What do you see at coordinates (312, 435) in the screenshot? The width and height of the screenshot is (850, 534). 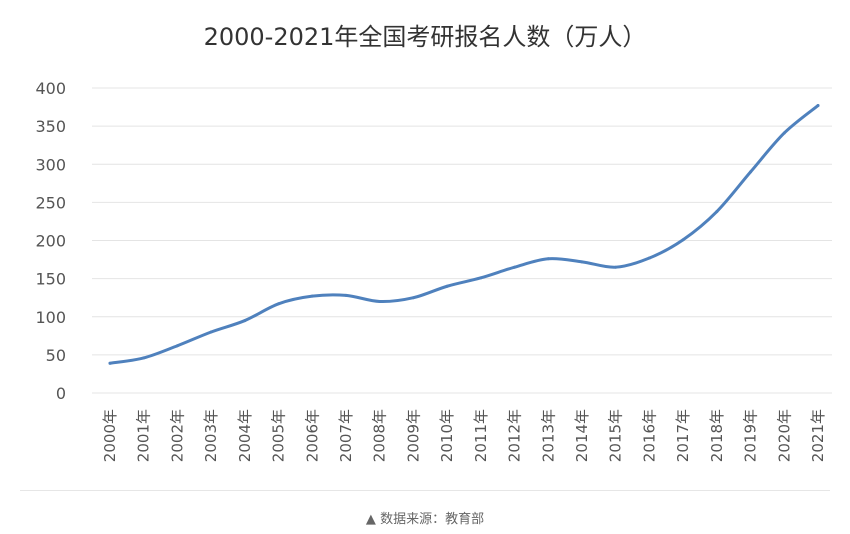 I see `x-tick-label: 2006年` at bounding box center [312, 435].